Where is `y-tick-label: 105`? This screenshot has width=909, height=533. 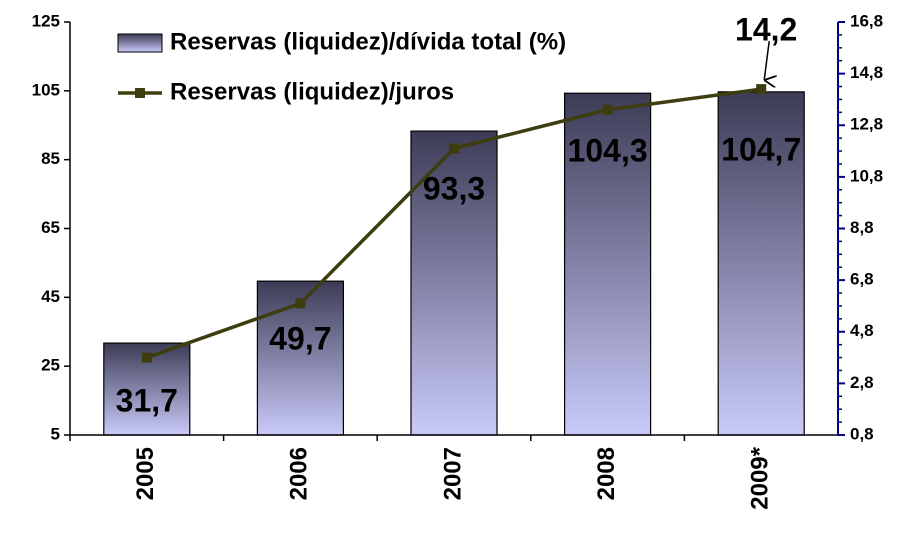
y-tick-label: 105 is located at coordinates (46, 89).